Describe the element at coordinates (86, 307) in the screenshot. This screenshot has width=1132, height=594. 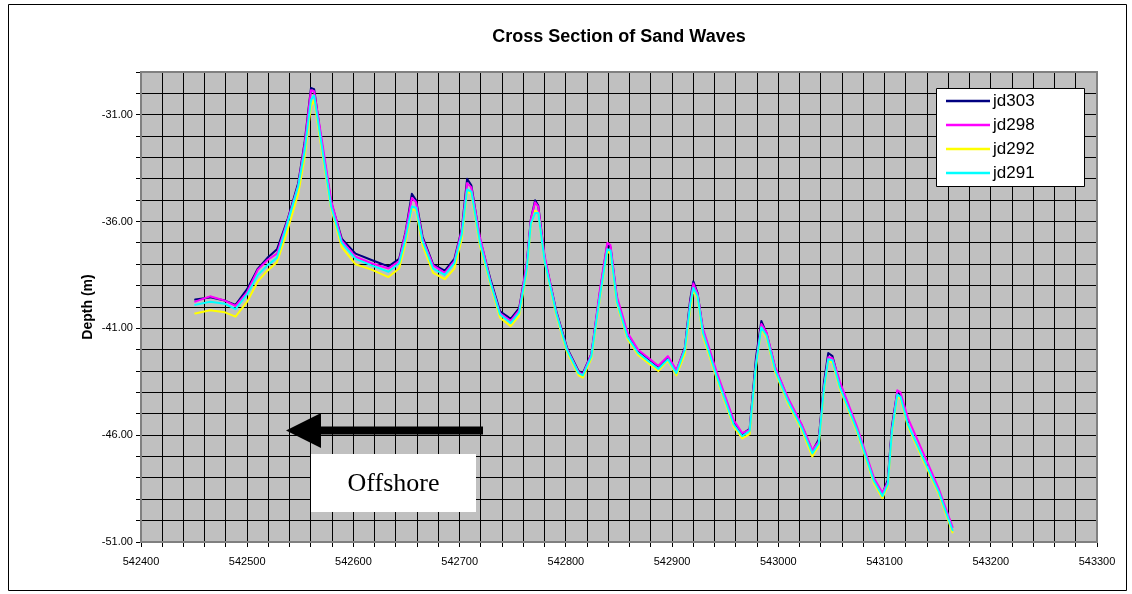
I see `y-axis-title: Depth (m)` at that location.